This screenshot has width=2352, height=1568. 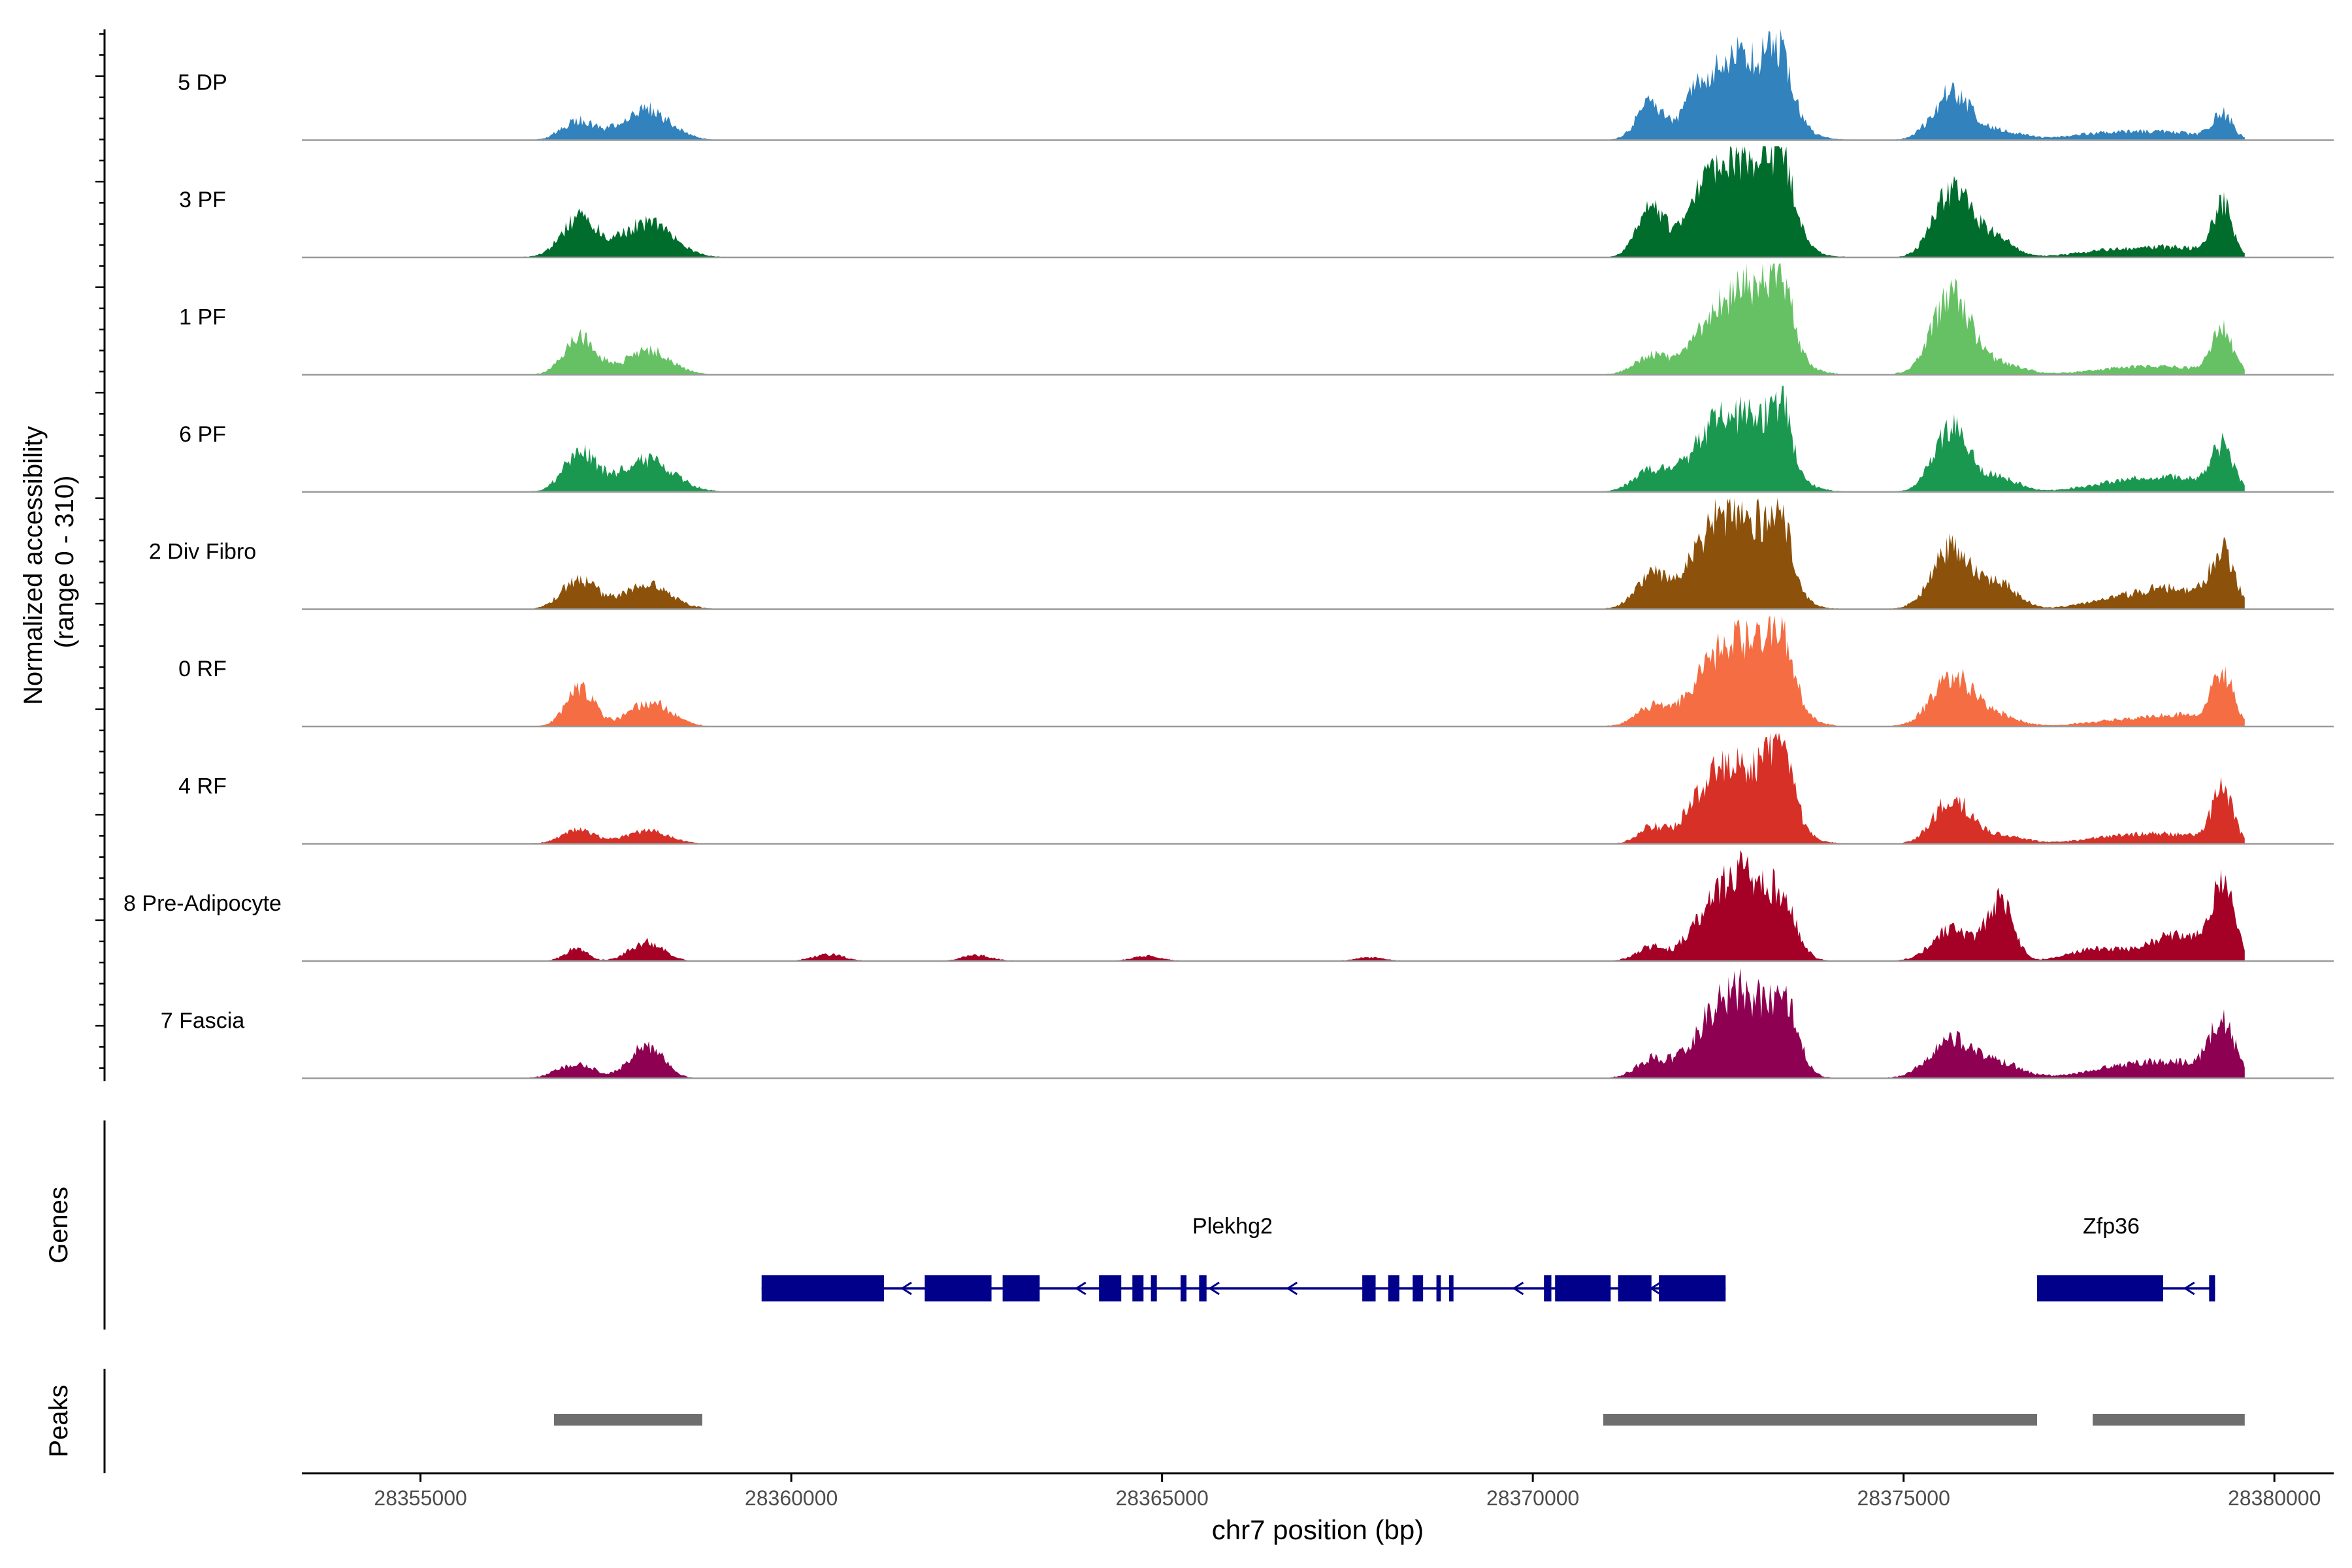 I want to click on track-0-rf: 0 RF, so click(x=1256, y=671).